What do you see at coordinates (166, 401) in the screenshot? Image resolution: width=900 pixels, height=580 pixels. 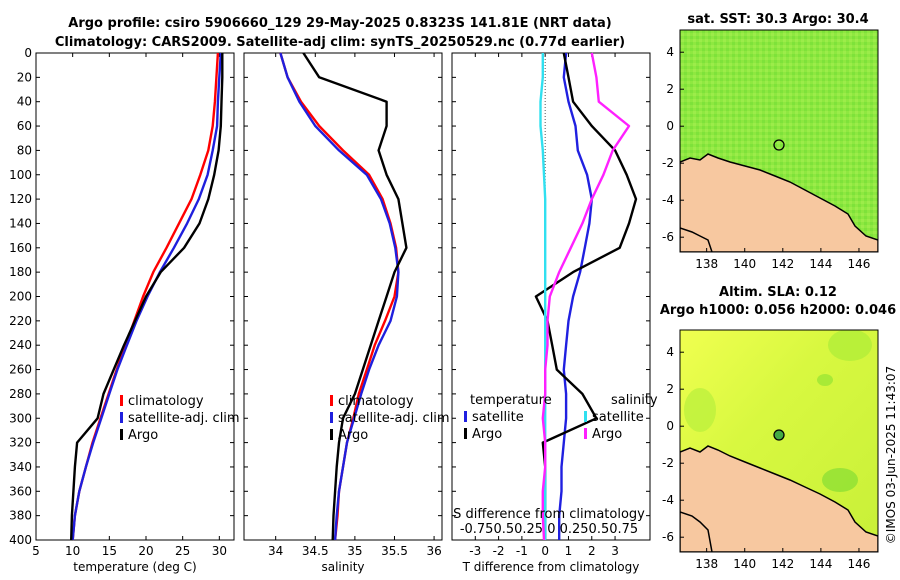 I see `temperature-legend-label: climatology` at bounding box center [166, 401].